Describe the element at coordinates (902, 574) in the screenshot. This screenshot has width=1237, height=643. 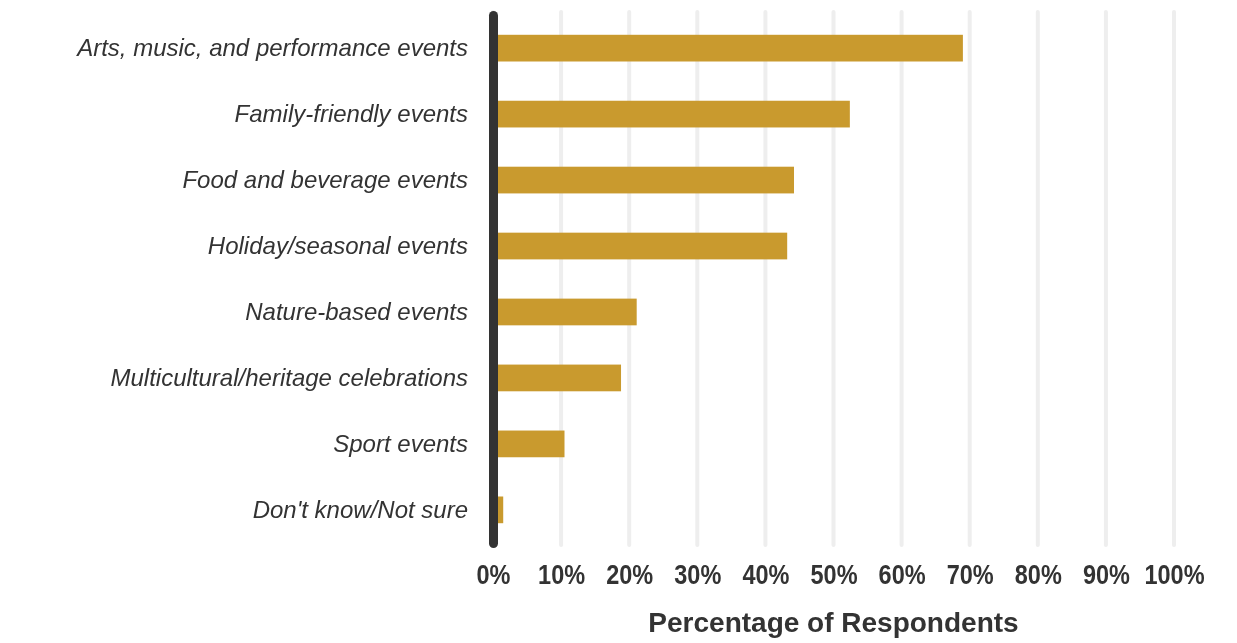
I see `x-tick-label: 60%` at that location.